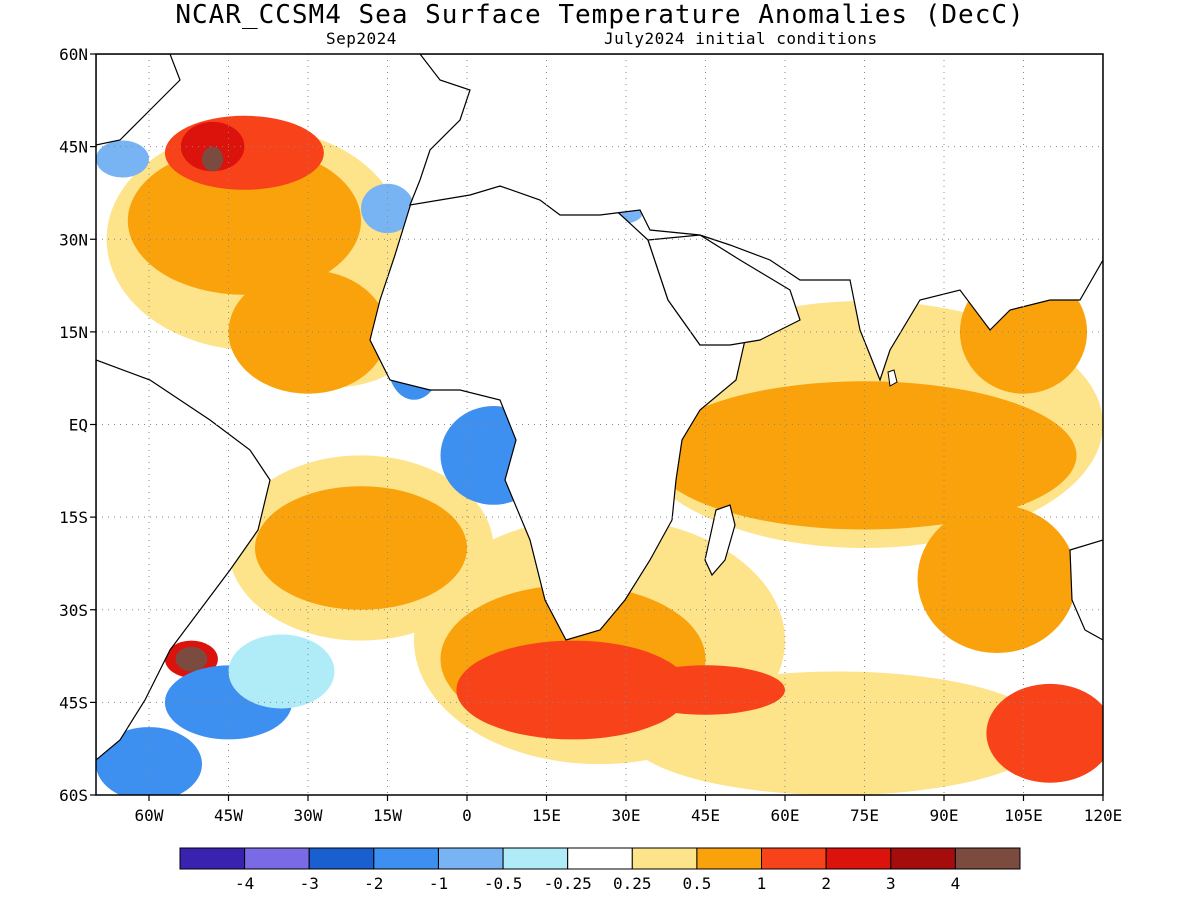 The width and height of the screenshot is (1200, 900). What do you see at coordinates (632, 883) in the screenshot?
I see `colorbar-label: 0.25` at bounding box center [632, 883].